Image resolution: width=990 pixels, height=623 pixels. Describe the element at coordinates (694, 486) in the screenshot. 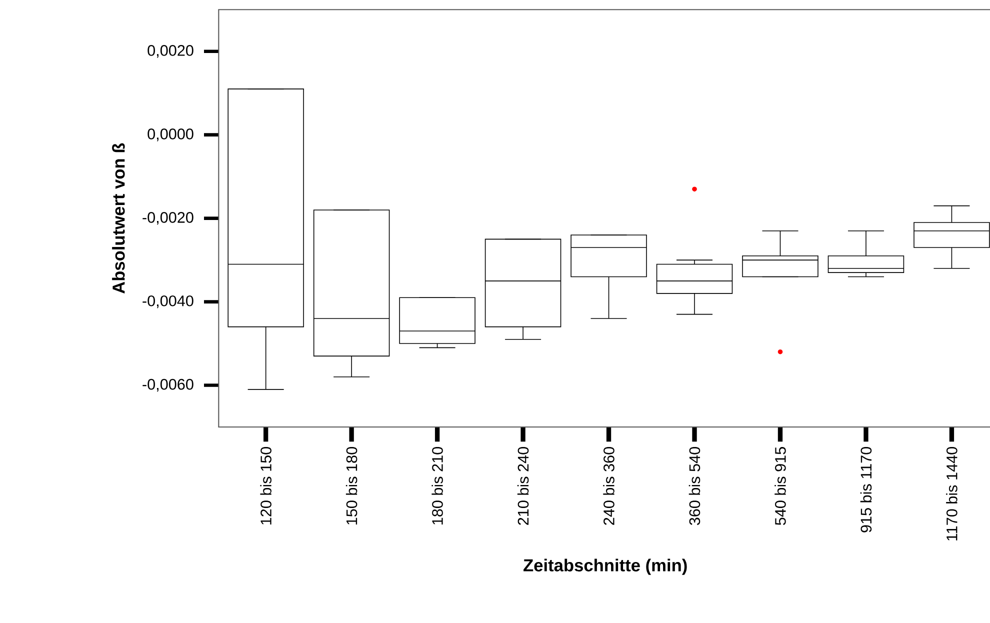

I see `x-tick-label: 360 bis 540` at that location.